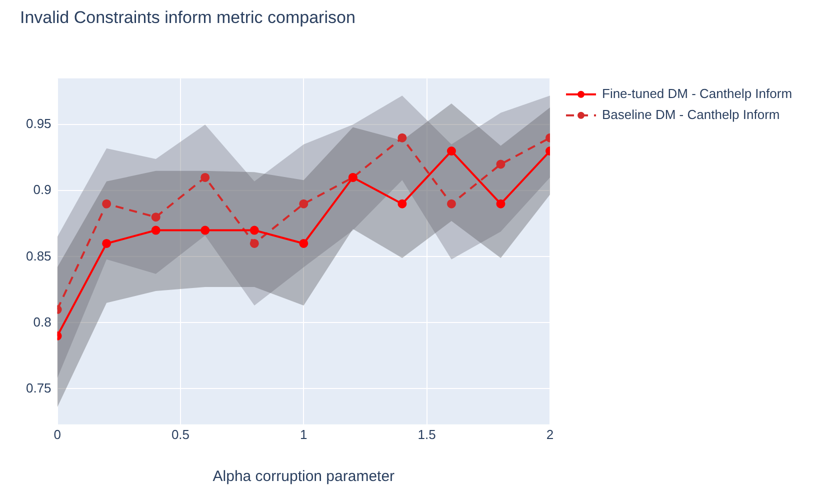 The height and width of the screenshot is (494, 837). Describe the element at coordinates (39, 124) in the screenshot. I see `y-tick-label: 0.95` at that location.